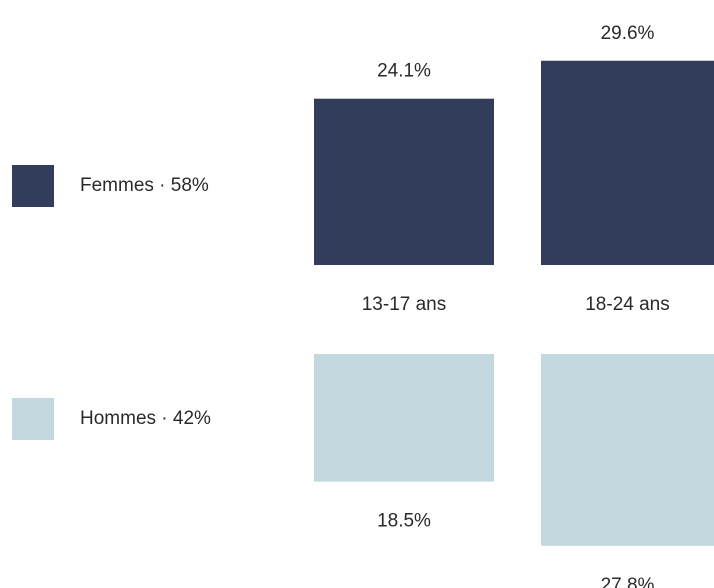  I want to click on category-label: 18-24 ans, so click(627, 304).